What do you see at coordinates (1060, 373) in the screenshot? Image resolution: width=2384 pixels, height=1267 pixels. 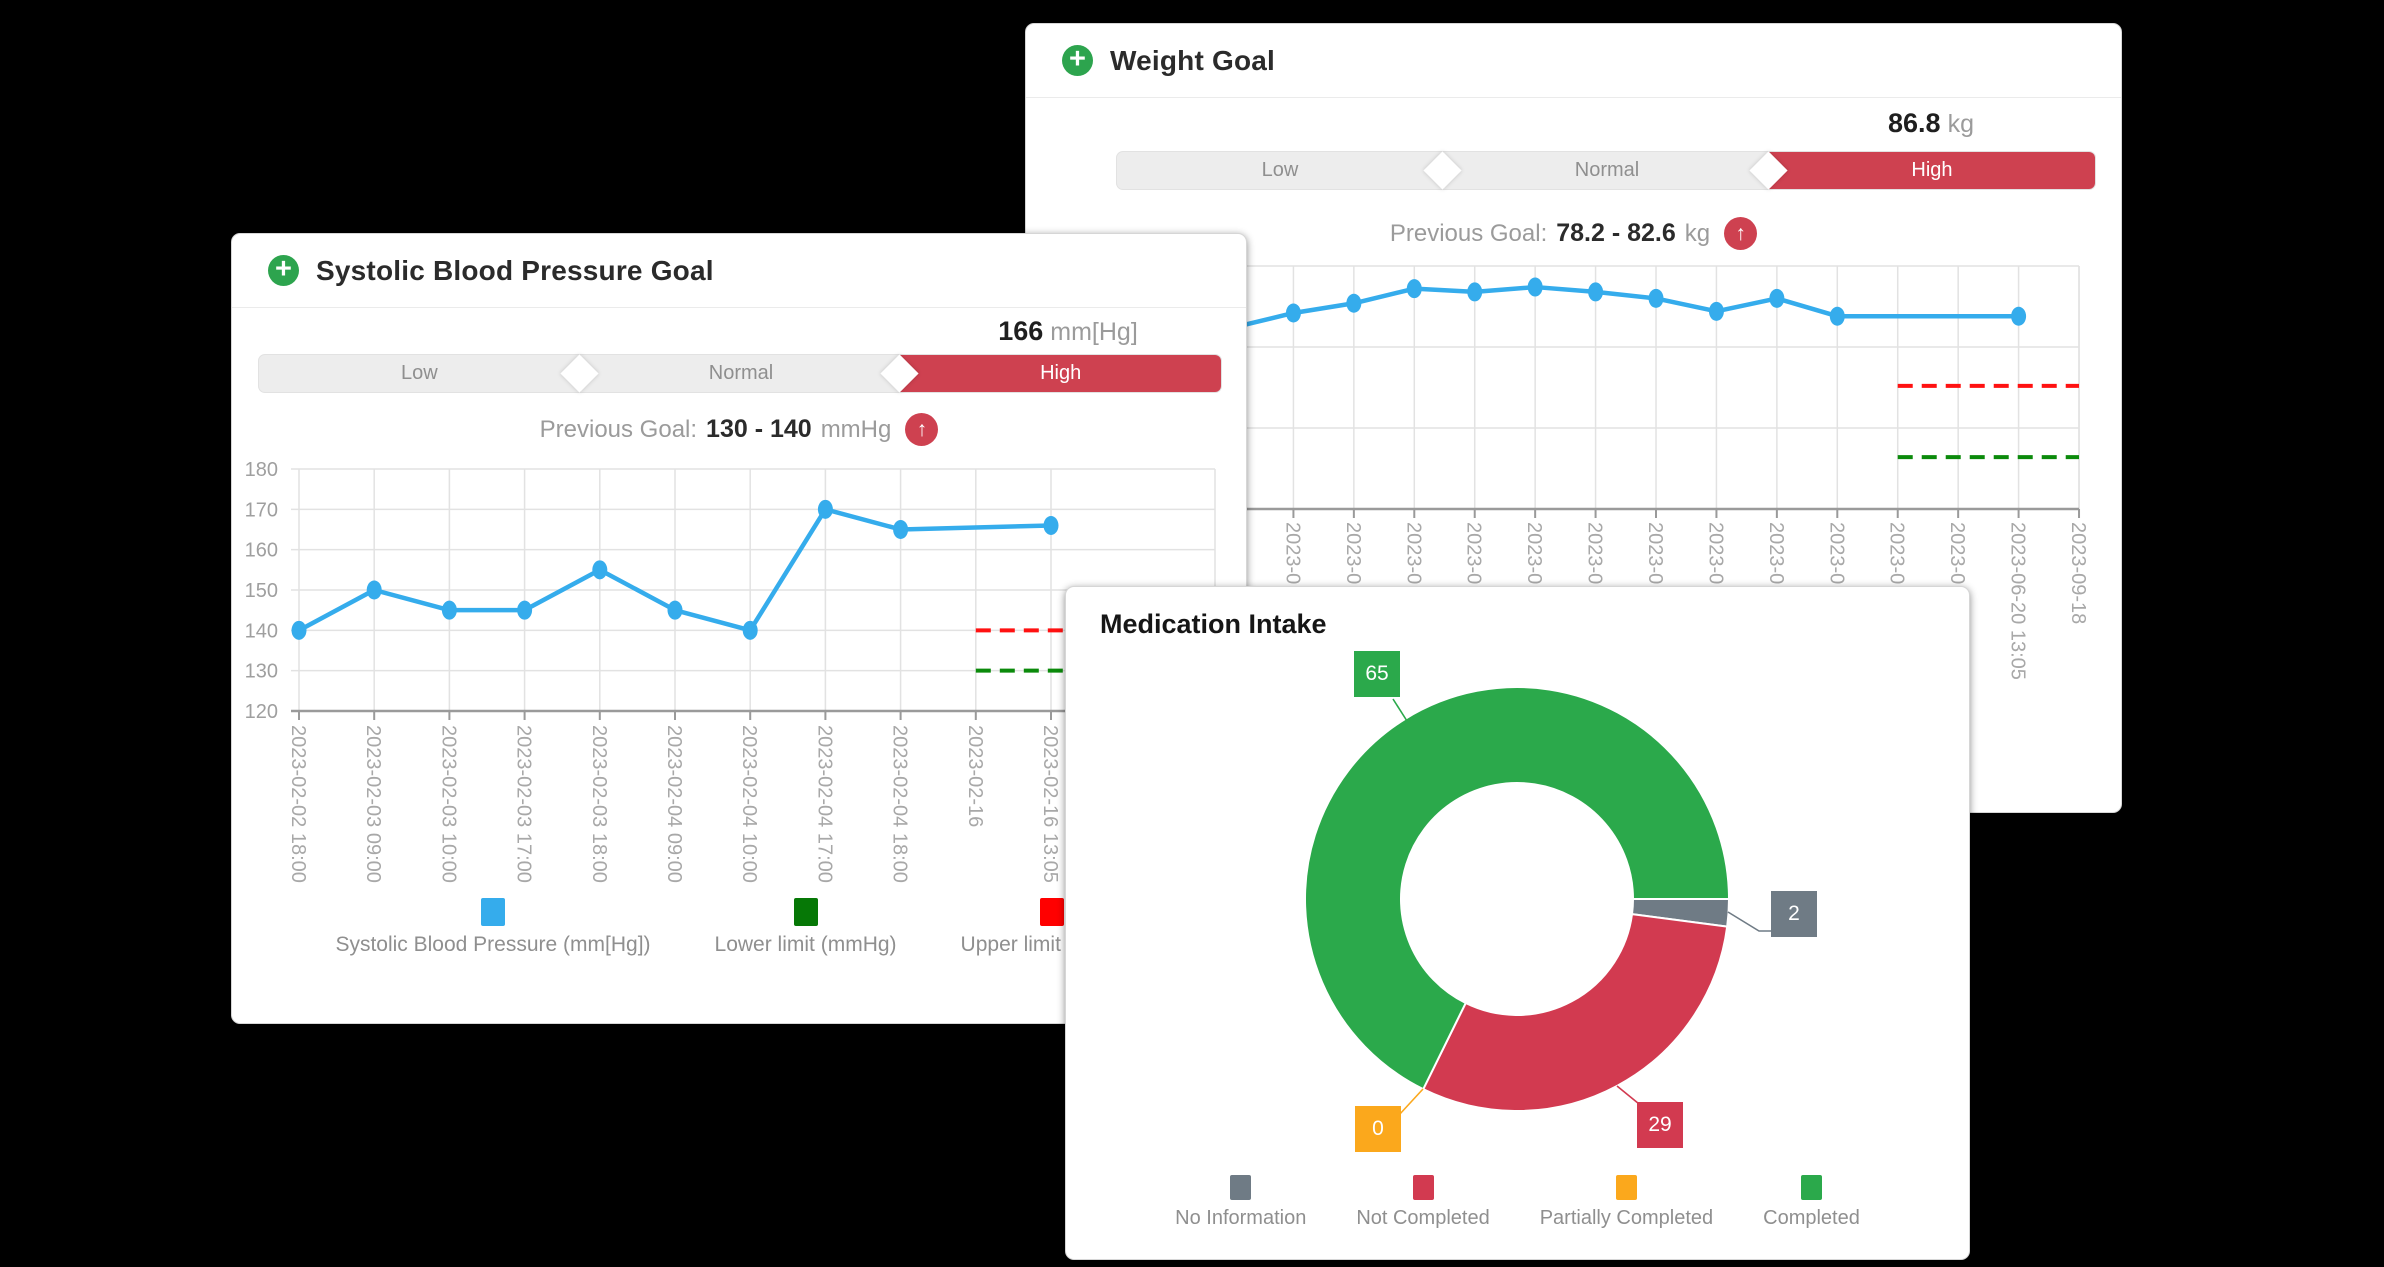 I see `sbp-gauge-segment-high: High` at bounding box center [1060, 373].